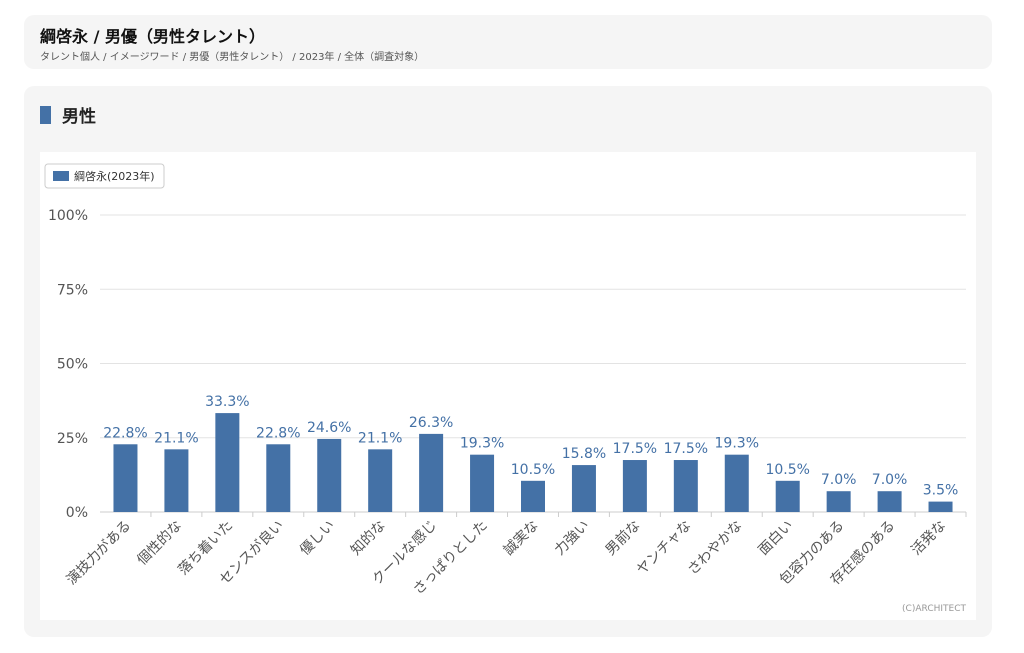  What do you see at coordinates (317, 538) in the screenshot?
I see `x-tick-label: 優しい` at bounding box center [317, 538].